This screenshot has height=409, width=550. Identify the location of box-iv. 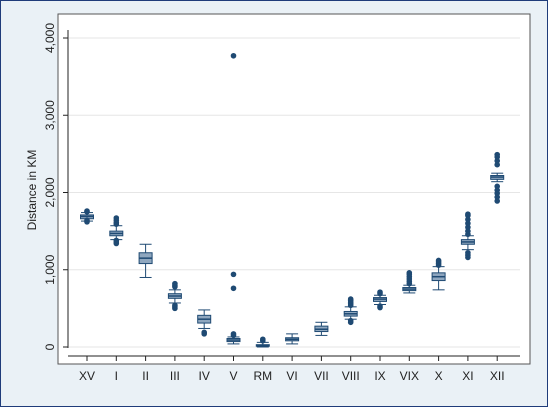
(204, 323).